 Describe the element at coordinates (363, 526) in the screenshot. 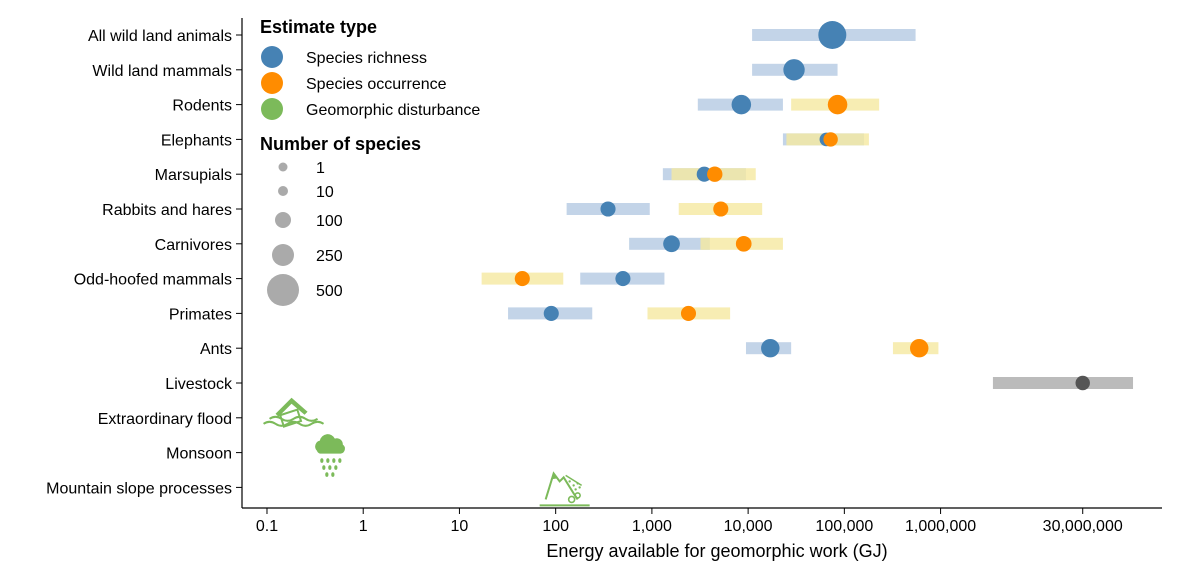

I see `x-tick-label: 1` at that location.